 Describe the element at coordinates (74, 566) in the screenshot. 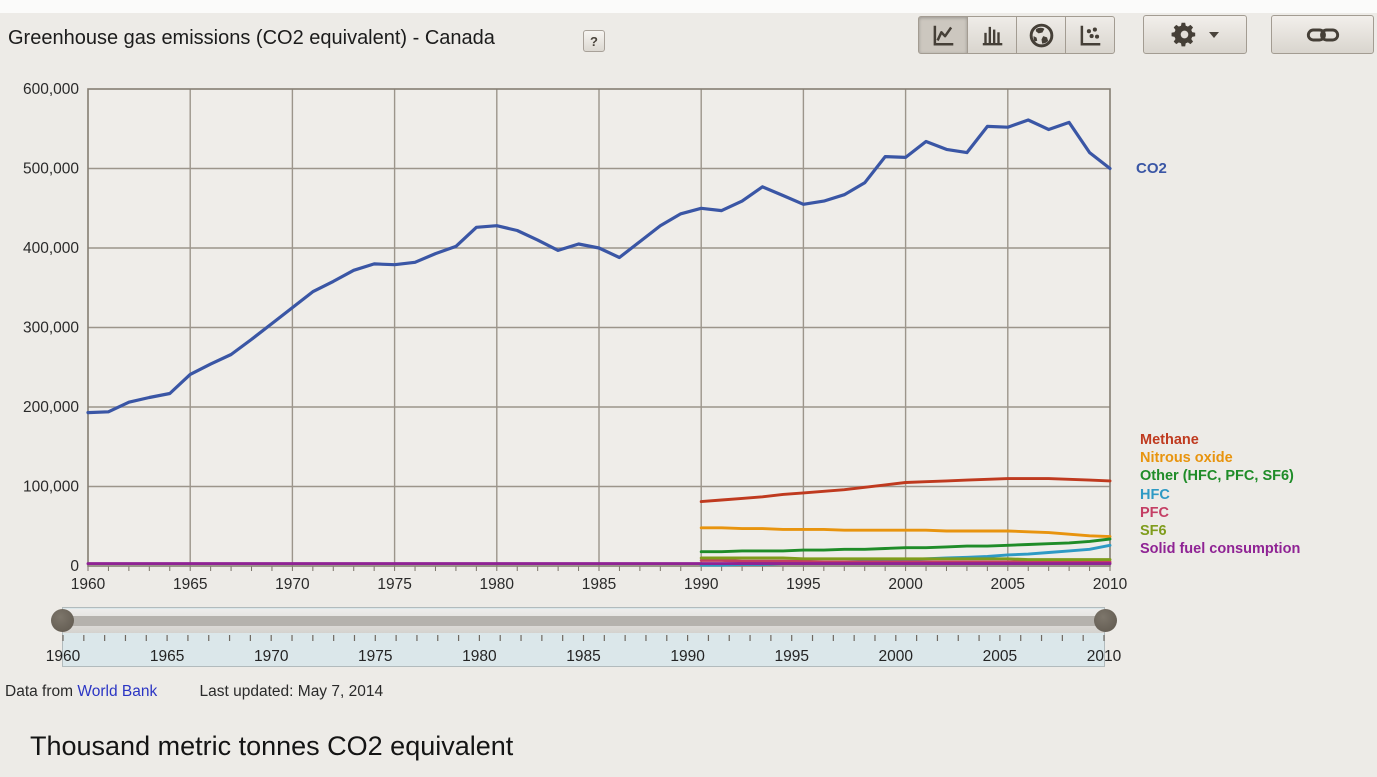

I see `y-tick-label: 0` at that location.